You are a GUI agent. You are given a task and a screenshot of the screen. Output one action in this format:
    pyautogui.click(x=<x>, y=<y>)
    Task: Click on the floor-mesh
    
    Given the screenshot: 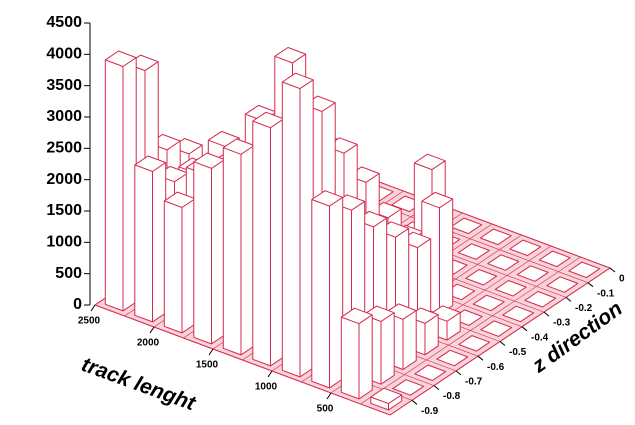 What is the action you would take?
    pyautogui.click(x=242, y=360)
    